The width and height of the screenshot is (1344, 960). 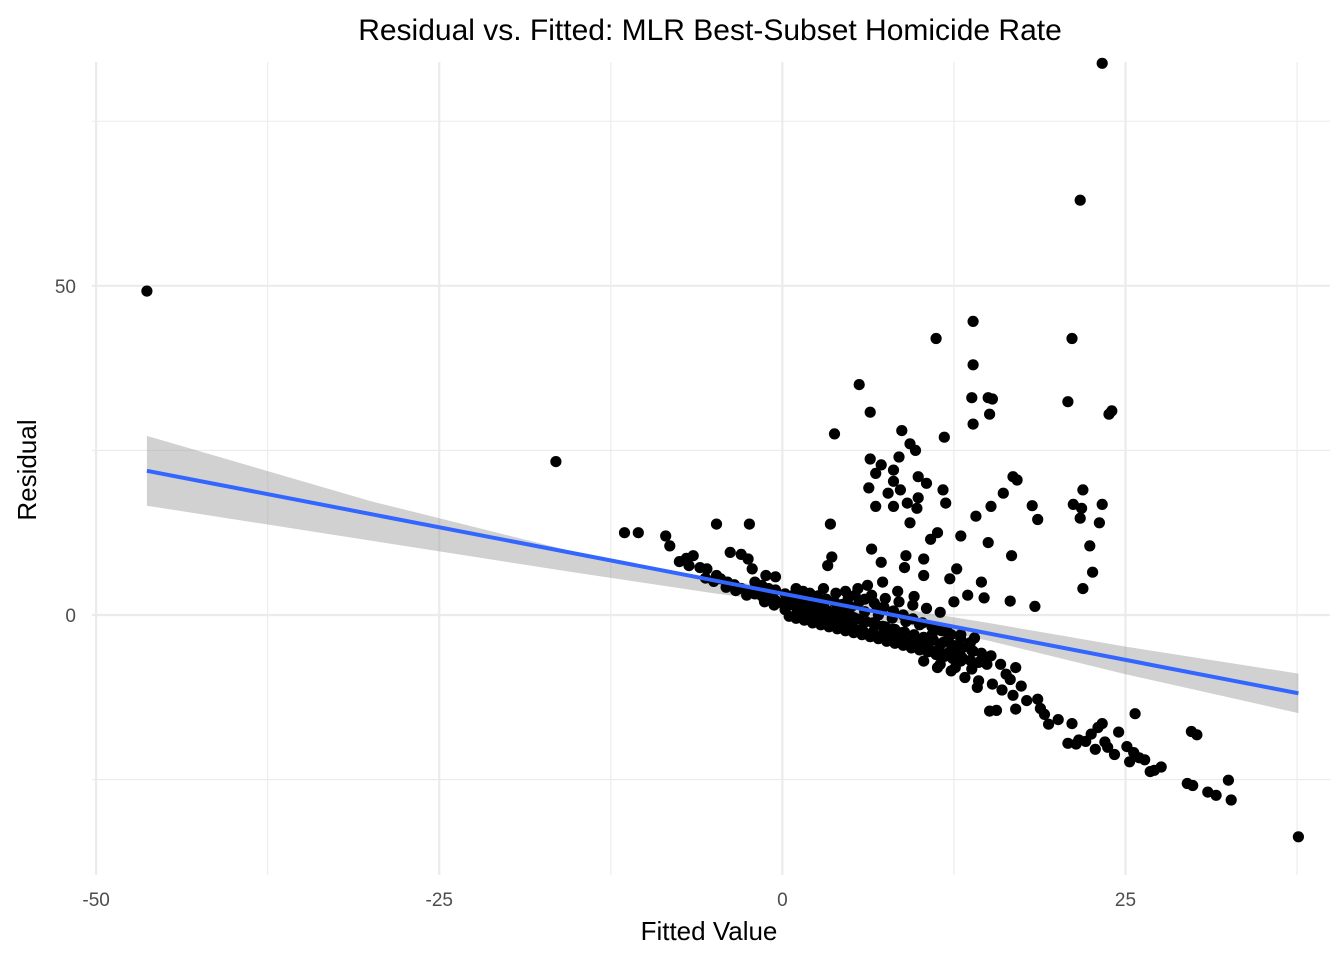 I want to click on x-tick-label: 25, so click(x=1125, y=900).